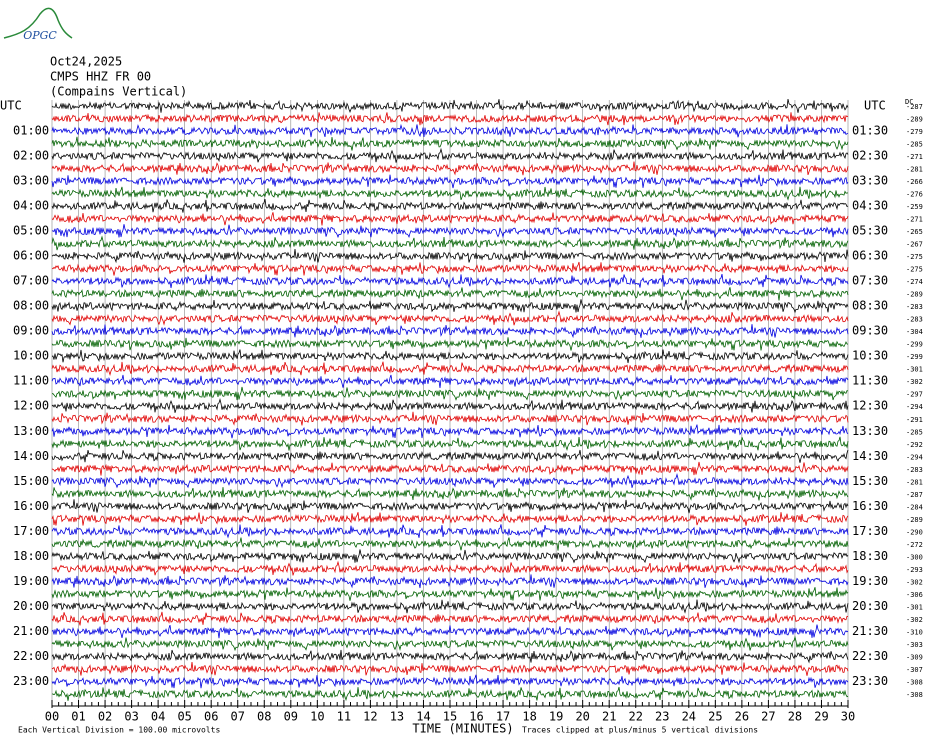 Image resolution: width=930 pixels, height=744 pixels. I want to click on right-hour-label: 21:30, so click(870, 631).